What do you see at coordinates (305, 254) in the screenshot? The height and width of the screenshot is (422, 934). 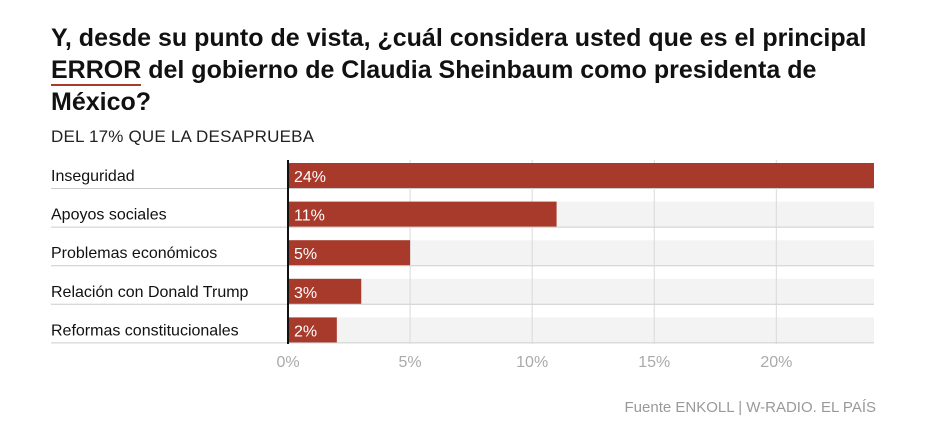 I see `bar-value-label: 5%` at bounding box center [305, 254].